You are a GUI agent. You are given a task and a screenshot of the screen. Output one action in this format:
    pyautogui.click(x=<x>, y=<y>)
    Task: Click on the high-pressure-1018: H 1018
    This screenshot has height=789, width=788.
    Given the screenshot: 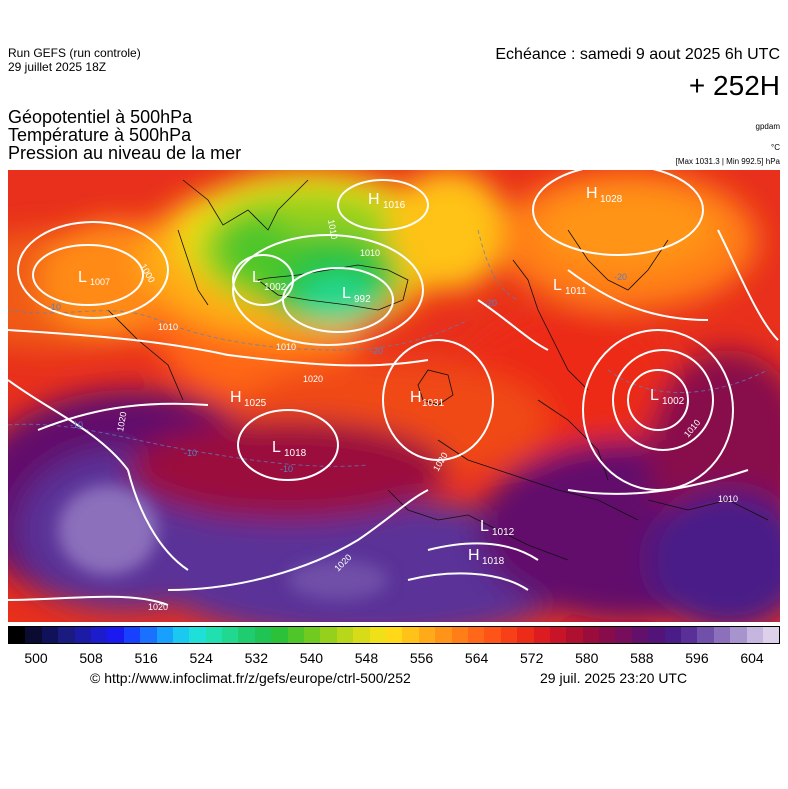 What is the action you would take?
    pyautogui.click(x=486, y=557)
    